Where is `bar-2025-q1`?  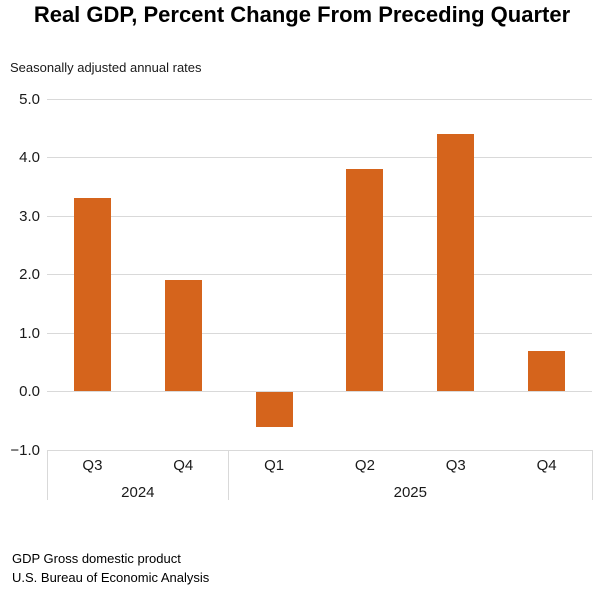 bar-2025-q1 is located at coordinates (274, 409).